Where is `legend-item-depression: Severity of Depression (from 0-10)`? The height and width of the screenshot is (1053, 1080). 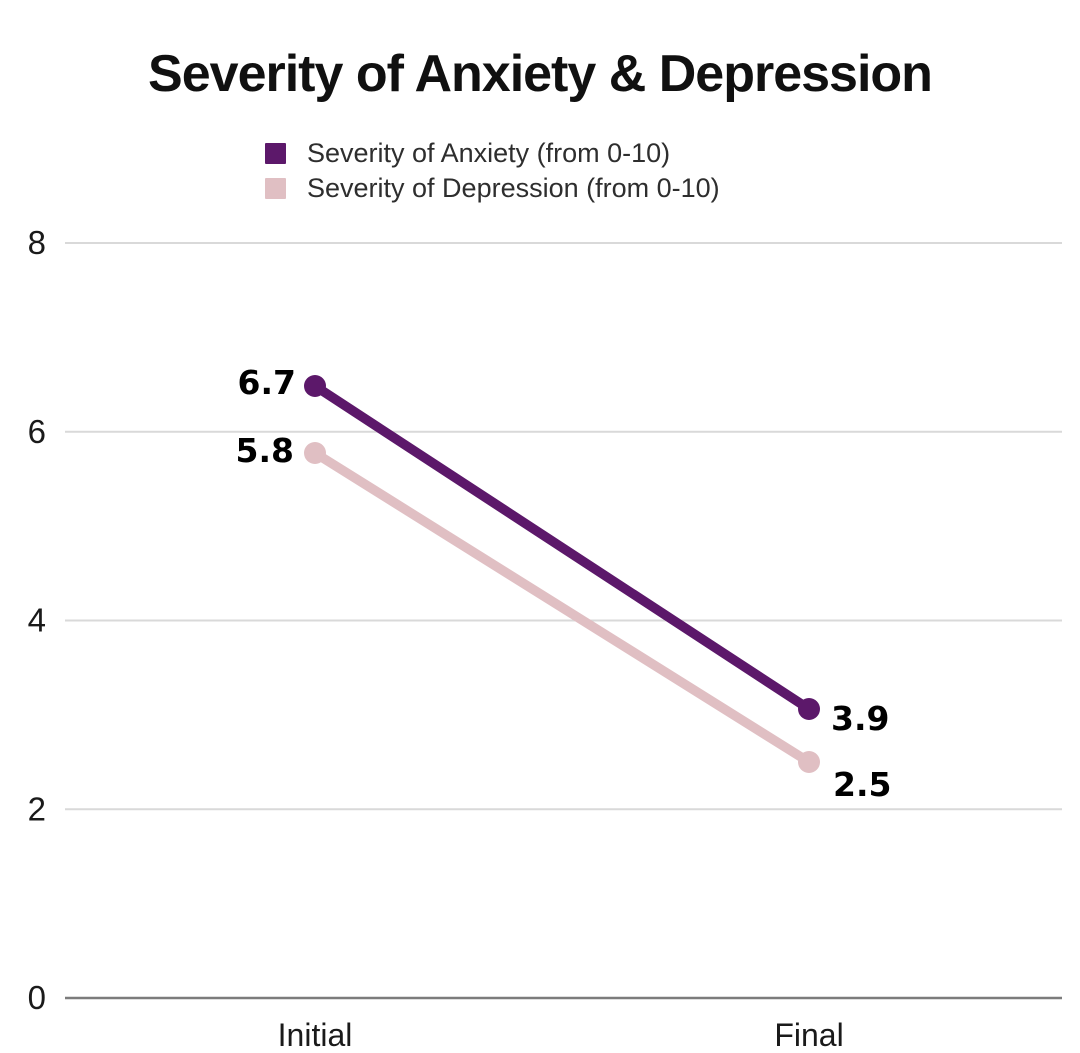 legend-item-depression: Severity of Depression (from 0-10) is located at coordinates (492, 188).